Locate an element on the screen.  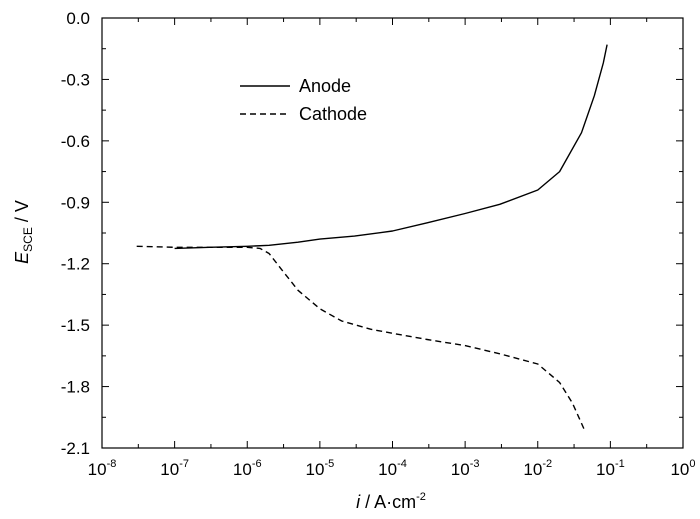
x-axis-title: i / A·cm-2 is located at coordinates (391, 501).